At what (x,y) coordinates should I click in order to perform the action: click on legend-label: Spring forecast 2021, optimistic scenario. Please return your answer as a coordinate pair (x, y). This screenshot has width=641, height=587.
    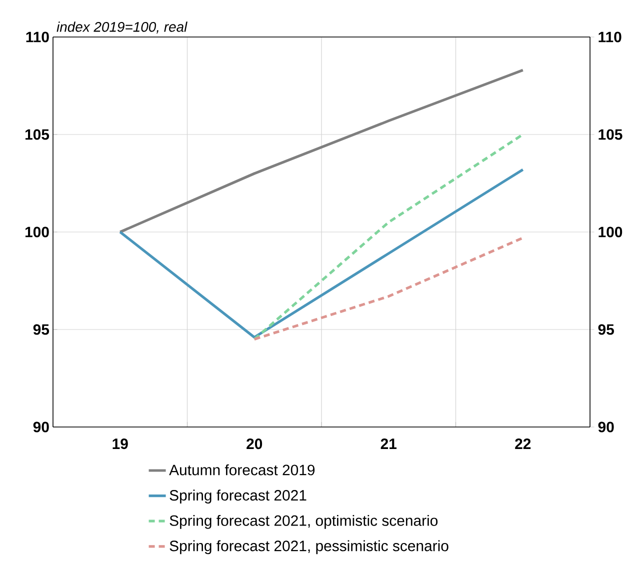
    Looking at the image, I should click on (304, 521).